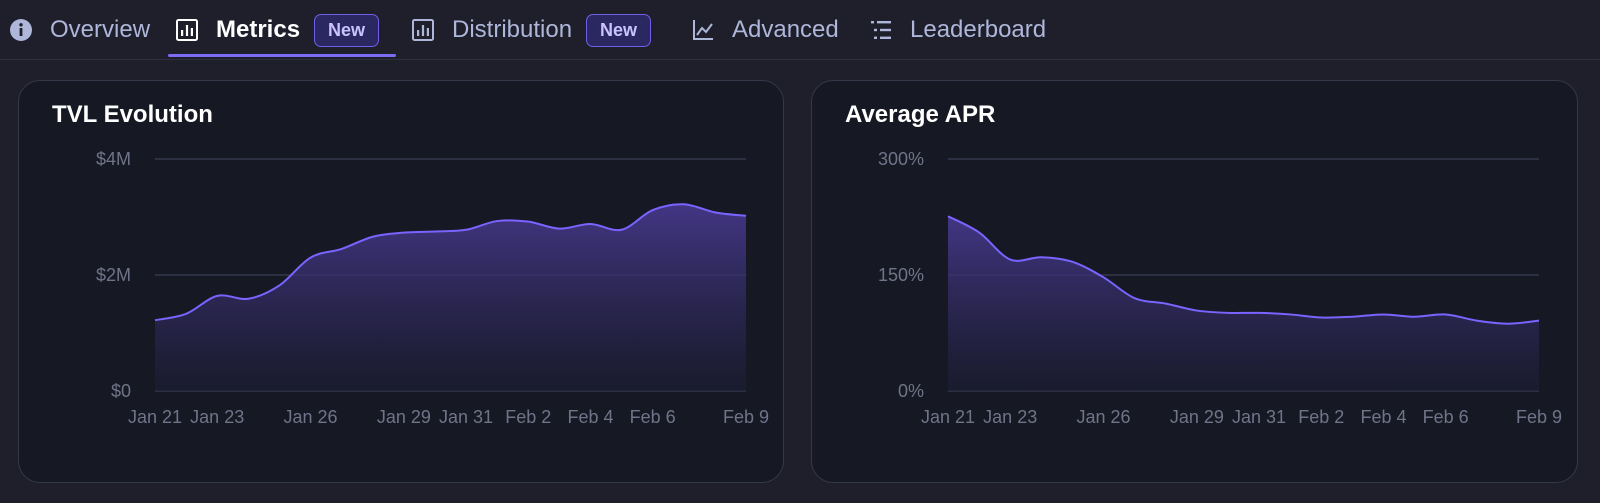 Image resolution: width=1600 pixels, height=503 pixels. I want to click on active-tab-indicator, so click(282, 55).